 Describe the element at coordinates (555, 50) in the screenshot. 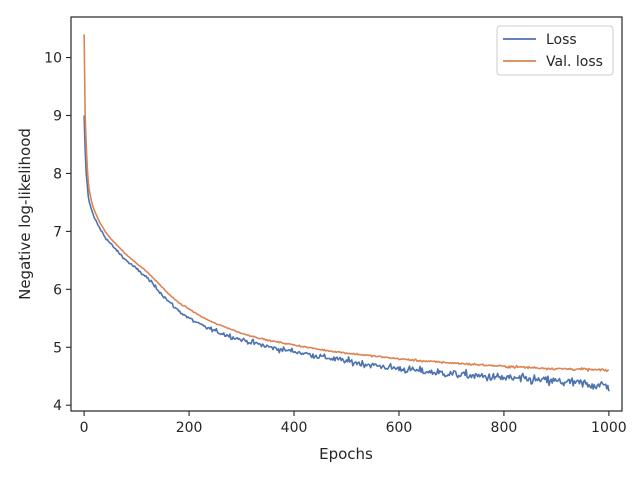

I see `legend: Loss Val. loss` at that location.